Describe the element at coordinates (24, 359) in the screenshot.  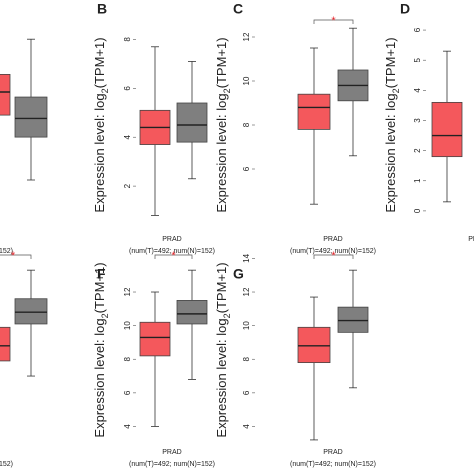
I see `panel: *(num(T)=492; num(N)=152)` at that location.